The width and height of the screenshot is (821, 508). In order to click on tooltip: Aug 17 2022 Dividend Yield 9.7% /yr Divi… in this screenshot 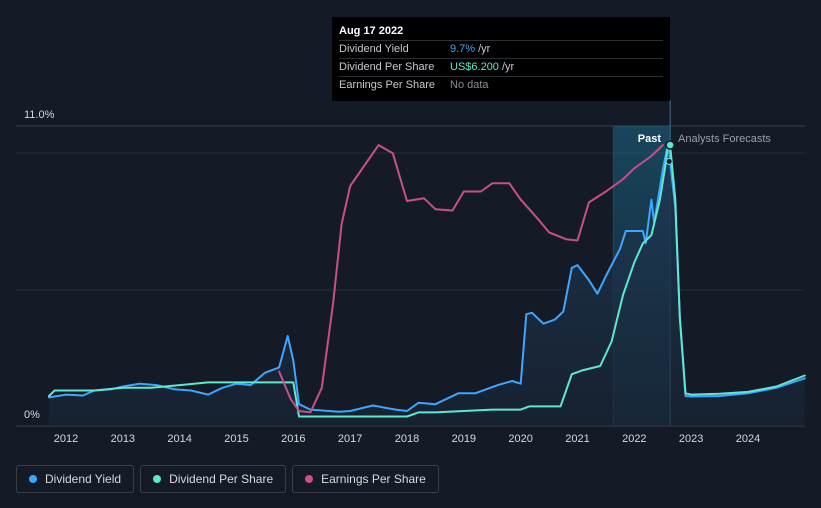, I will do `click(501, 59)`.